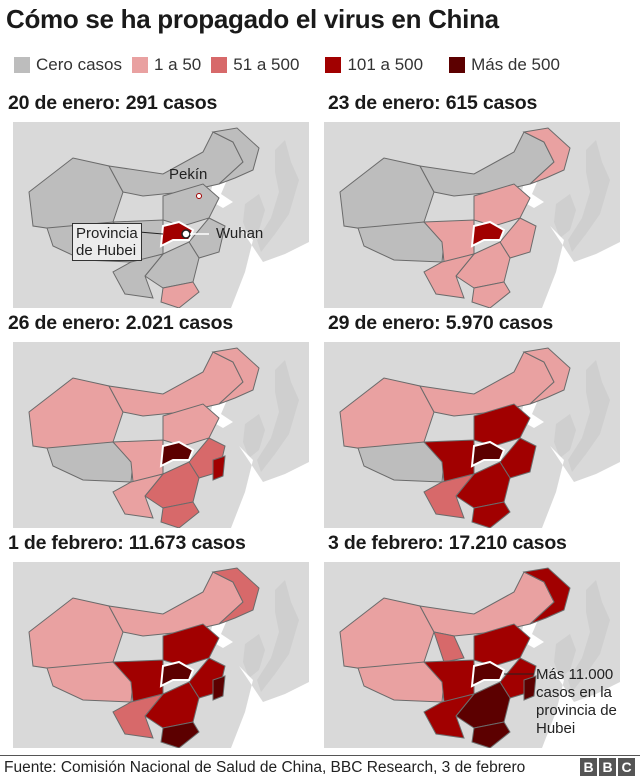  Describe the element at coordinates (575, 674) in the screenshot. I see `annotation-line: Más 11.000` at that location.